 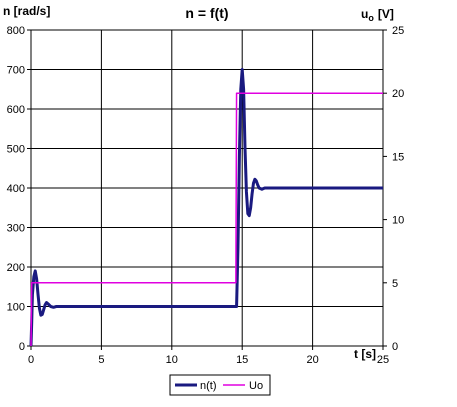 I want to click on x-tick-label: 10, so click(x=172, y=360).